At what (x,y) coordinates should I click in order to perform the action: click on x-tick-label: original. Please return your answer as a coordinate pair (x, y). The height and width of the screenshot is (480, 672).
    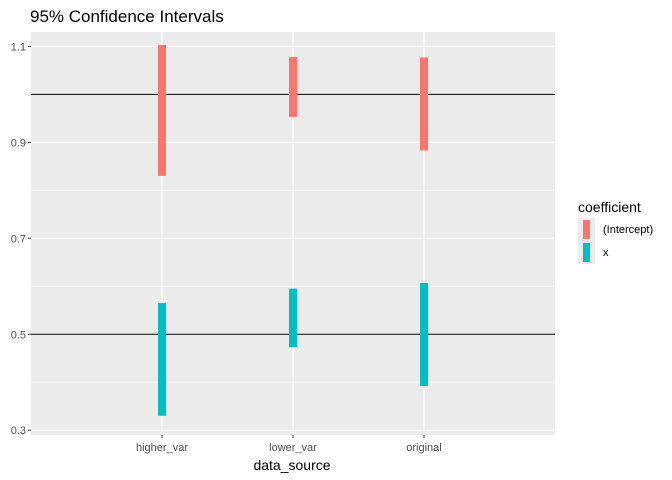
    Looking at the image, I should click on (423, 448).